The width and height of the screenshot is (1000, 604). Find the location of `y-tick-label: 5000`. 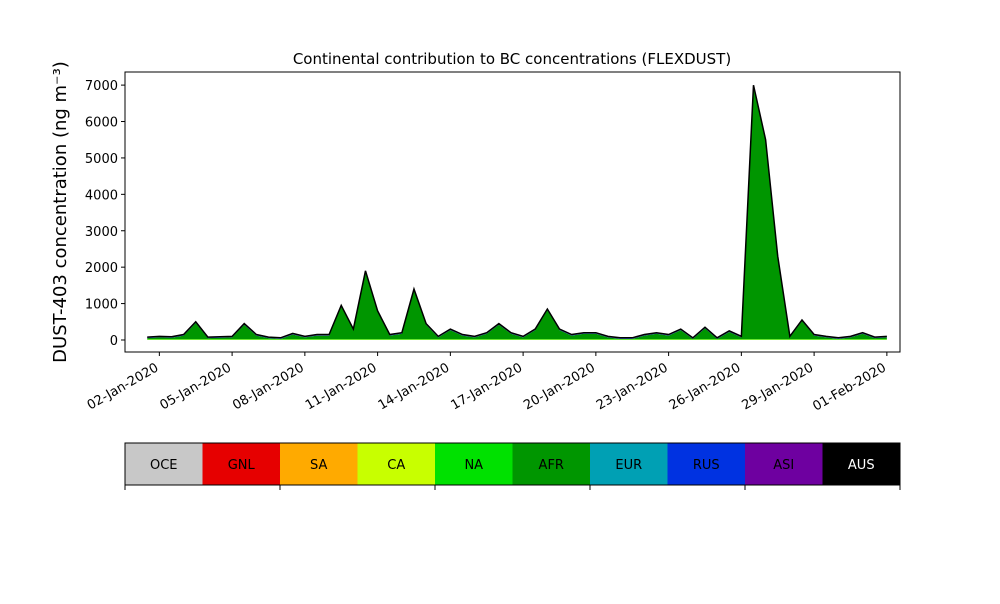

y-tick-label: 5000 is located at coordinates (101, 159).